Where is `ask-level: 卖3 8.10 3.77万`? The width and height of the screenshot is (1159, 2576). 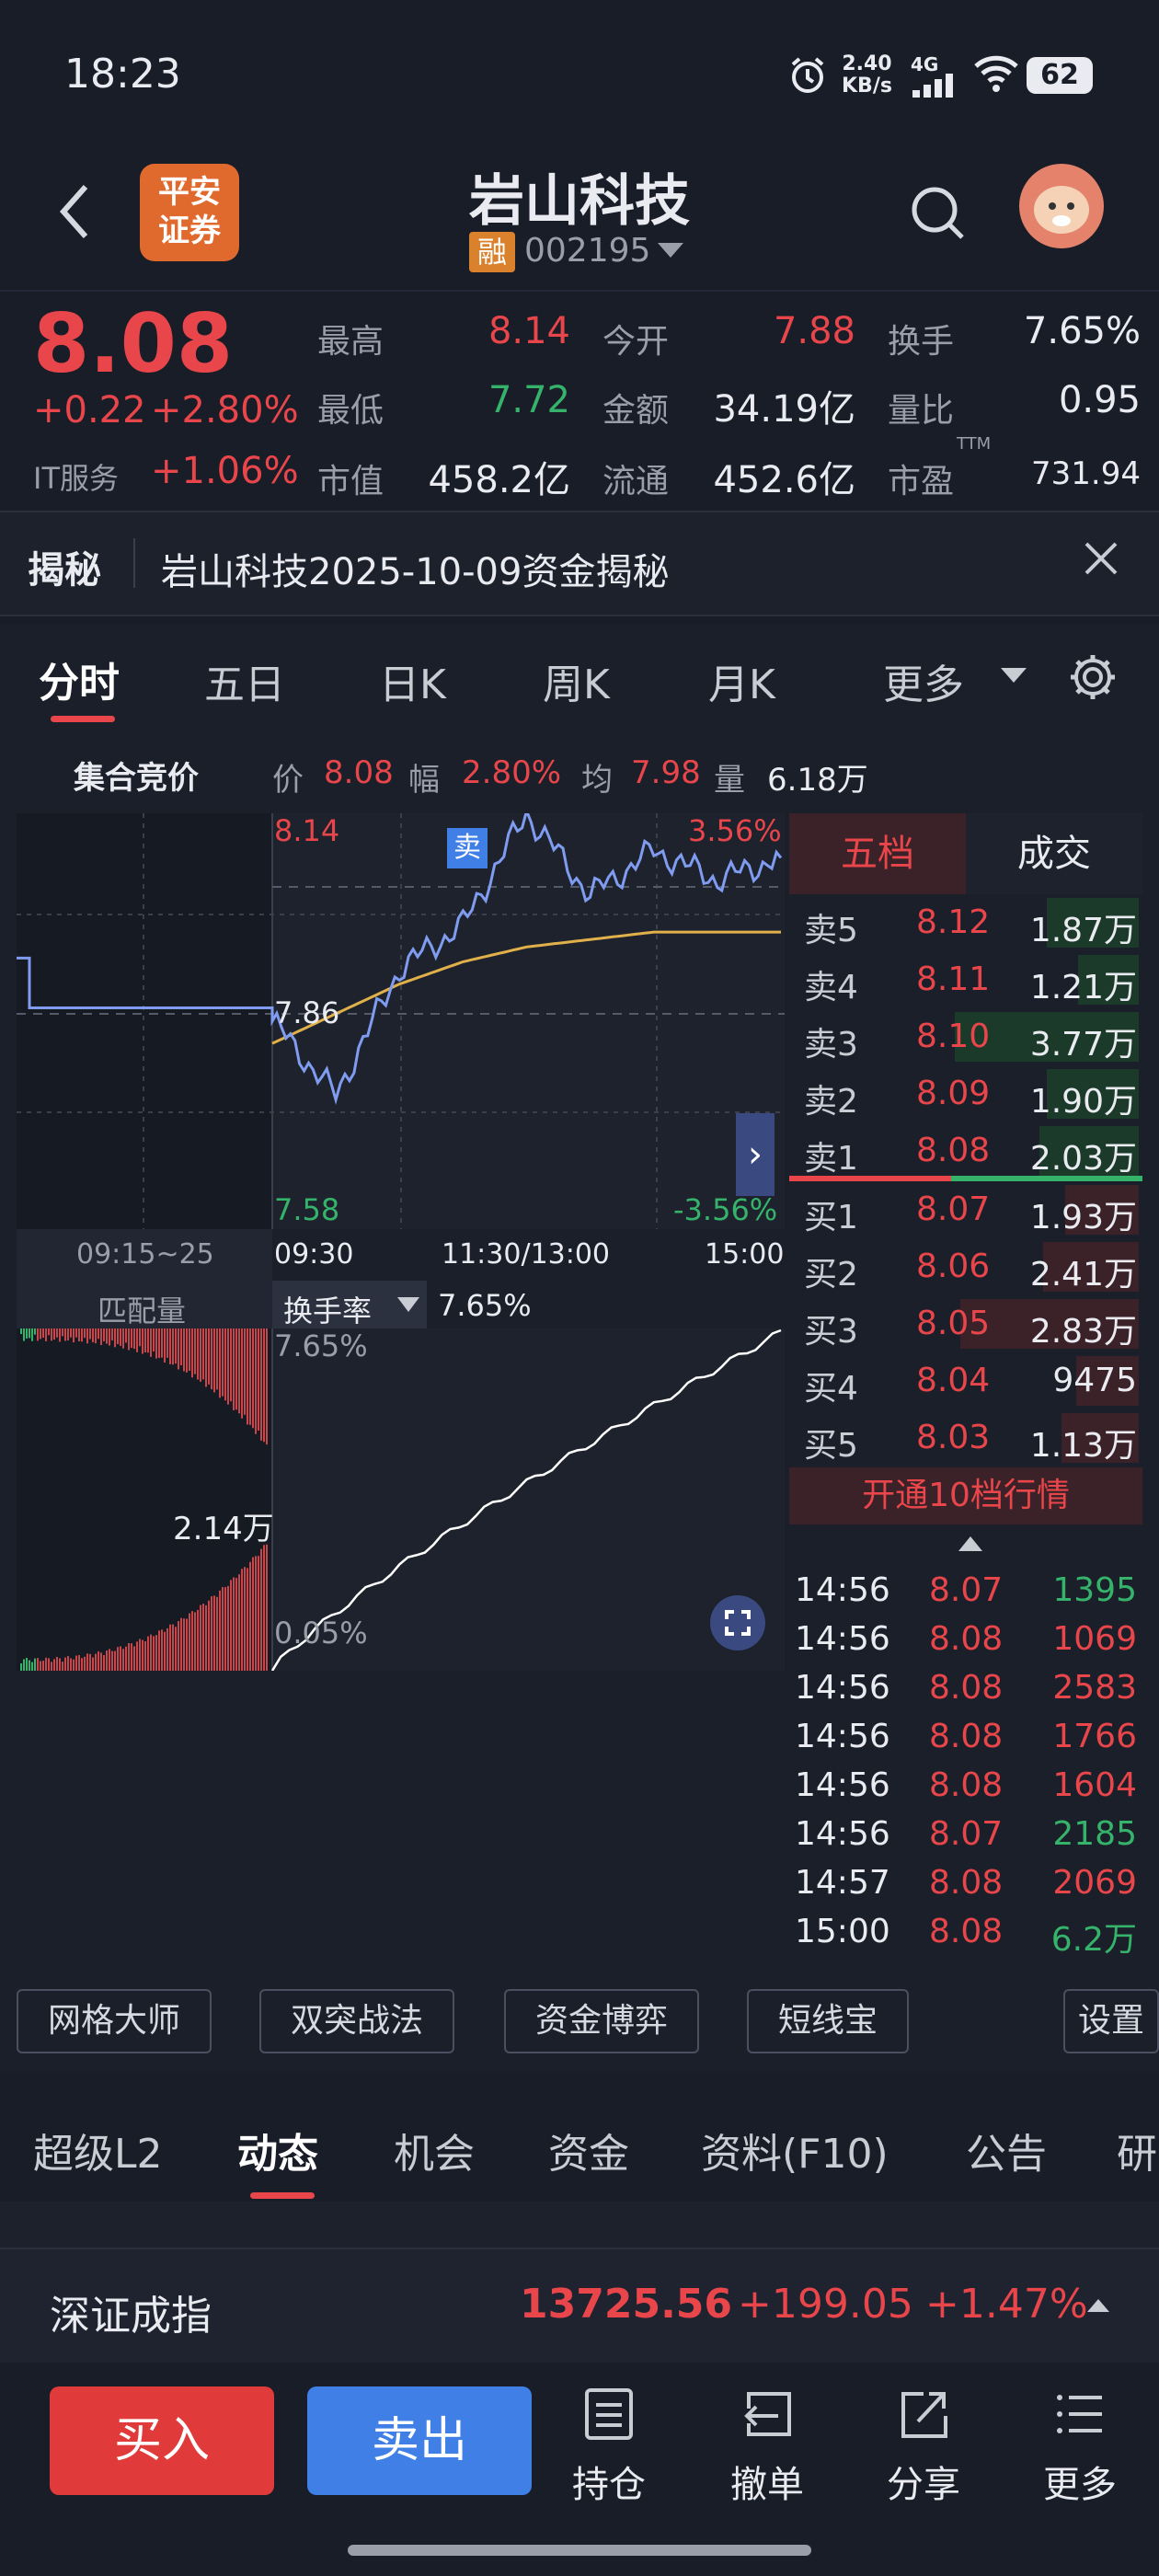
ask-level: 卖3 8.10 3.77万 is located at coordinates (965, 1036).